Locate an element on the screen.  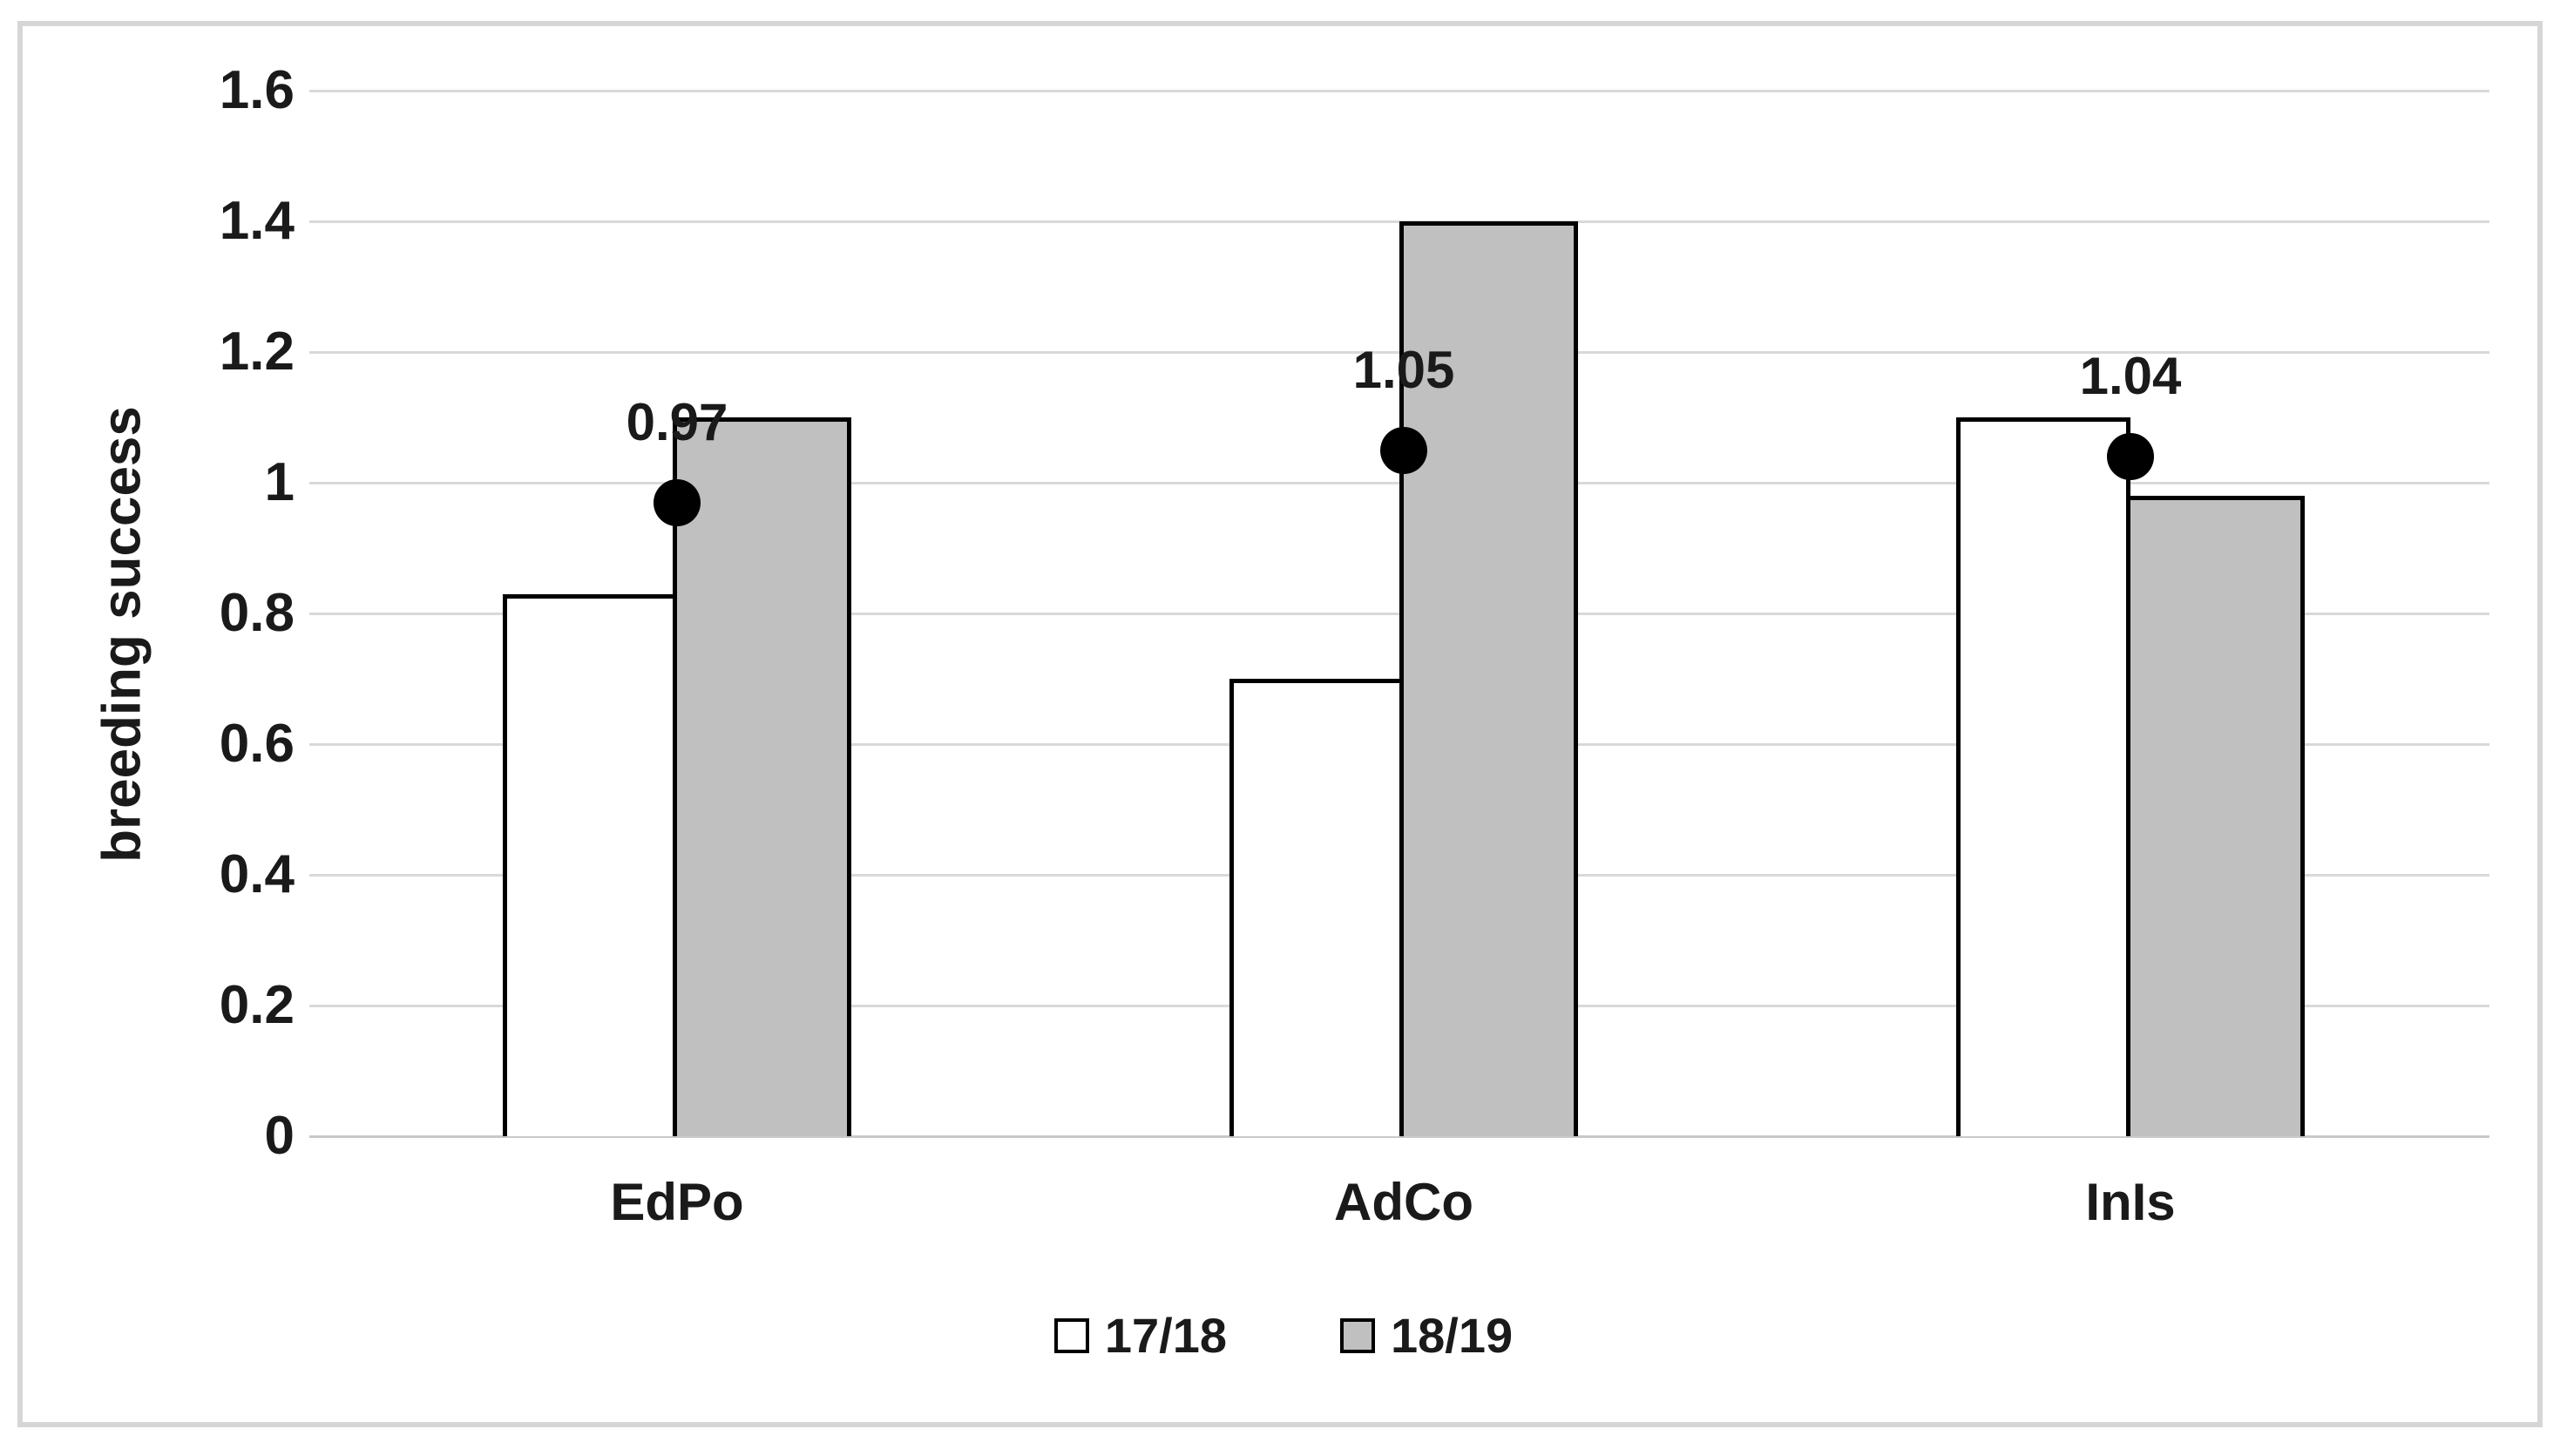
y-tick-label: 1.4 is located at coordinates (257, 221).